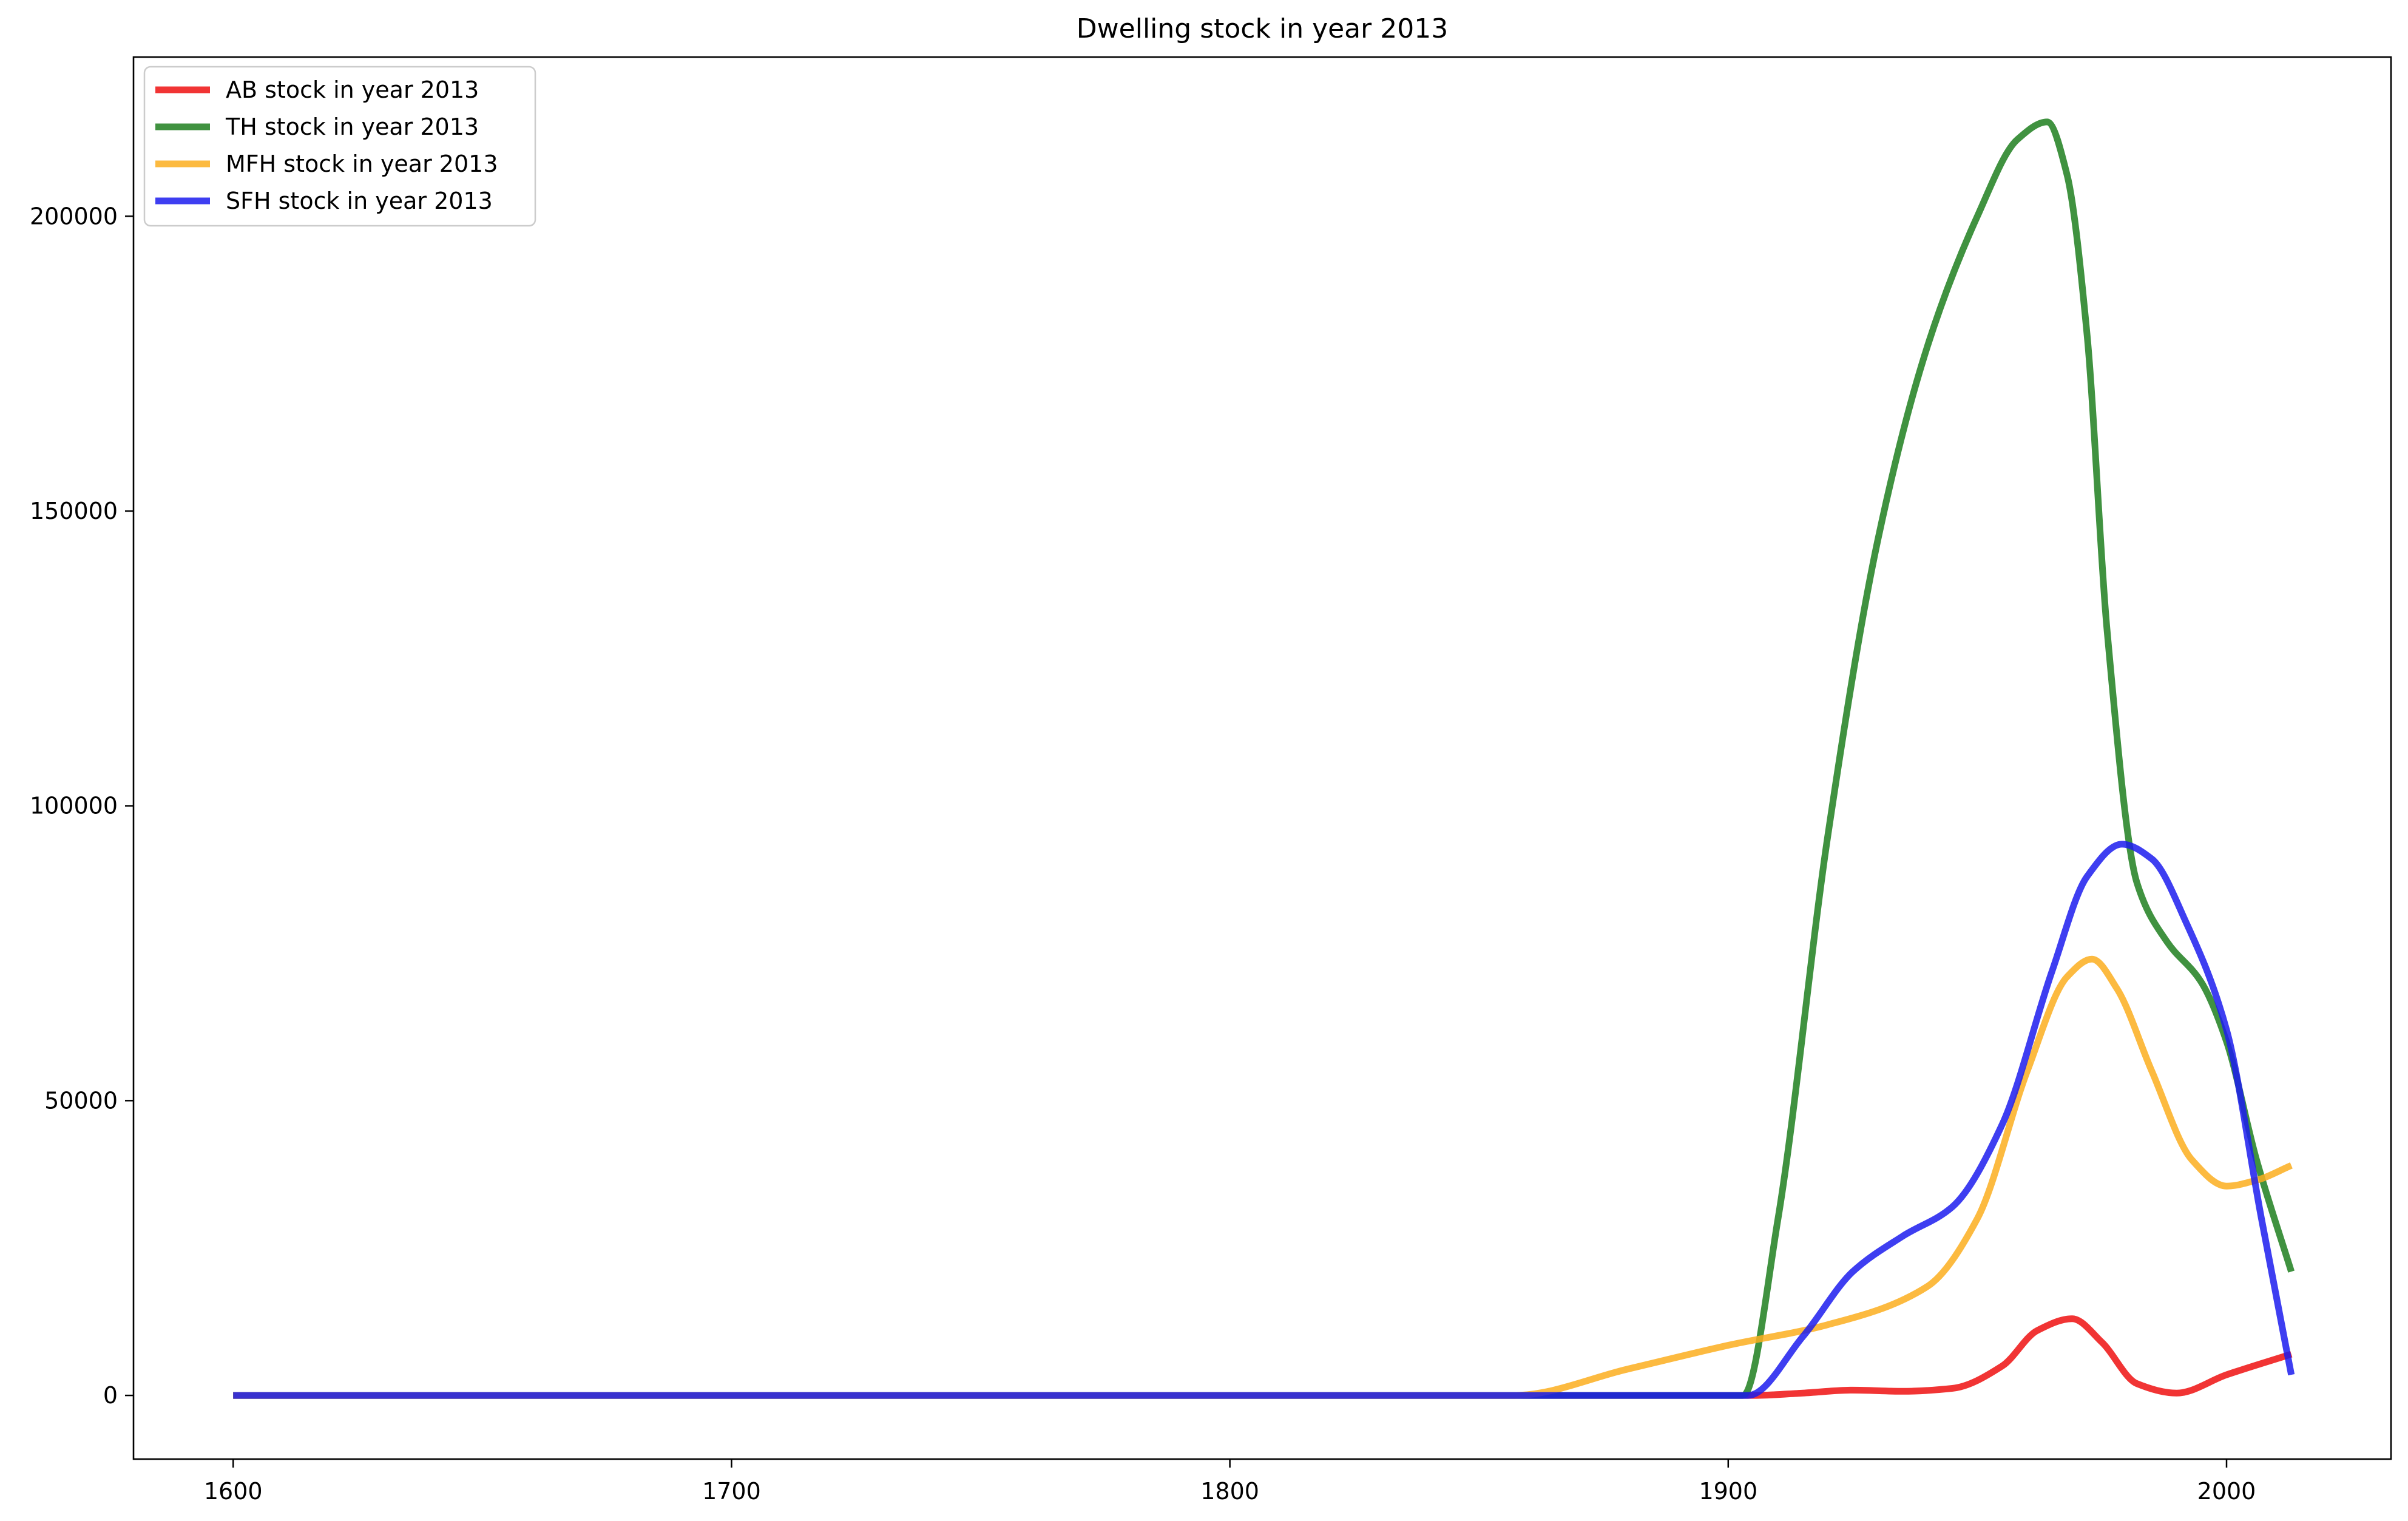 This screenshot has width=2408, height=1521. Describe the element at coordinates (1262, 28) in the screenshot. I see `chart-title: Dwelling stock in year 2013` at that location.